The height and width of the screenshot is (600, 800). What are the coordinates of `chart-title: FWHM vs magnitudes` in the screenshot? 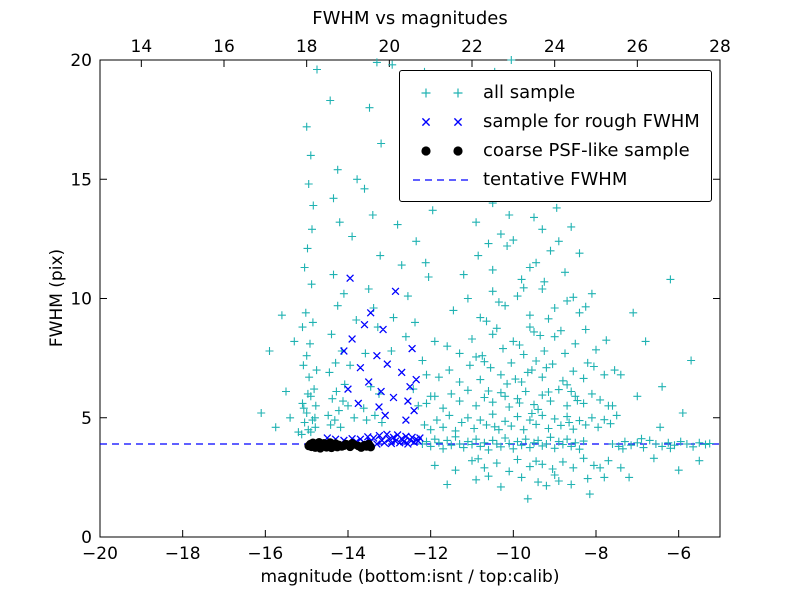 It's located at (410, 18).